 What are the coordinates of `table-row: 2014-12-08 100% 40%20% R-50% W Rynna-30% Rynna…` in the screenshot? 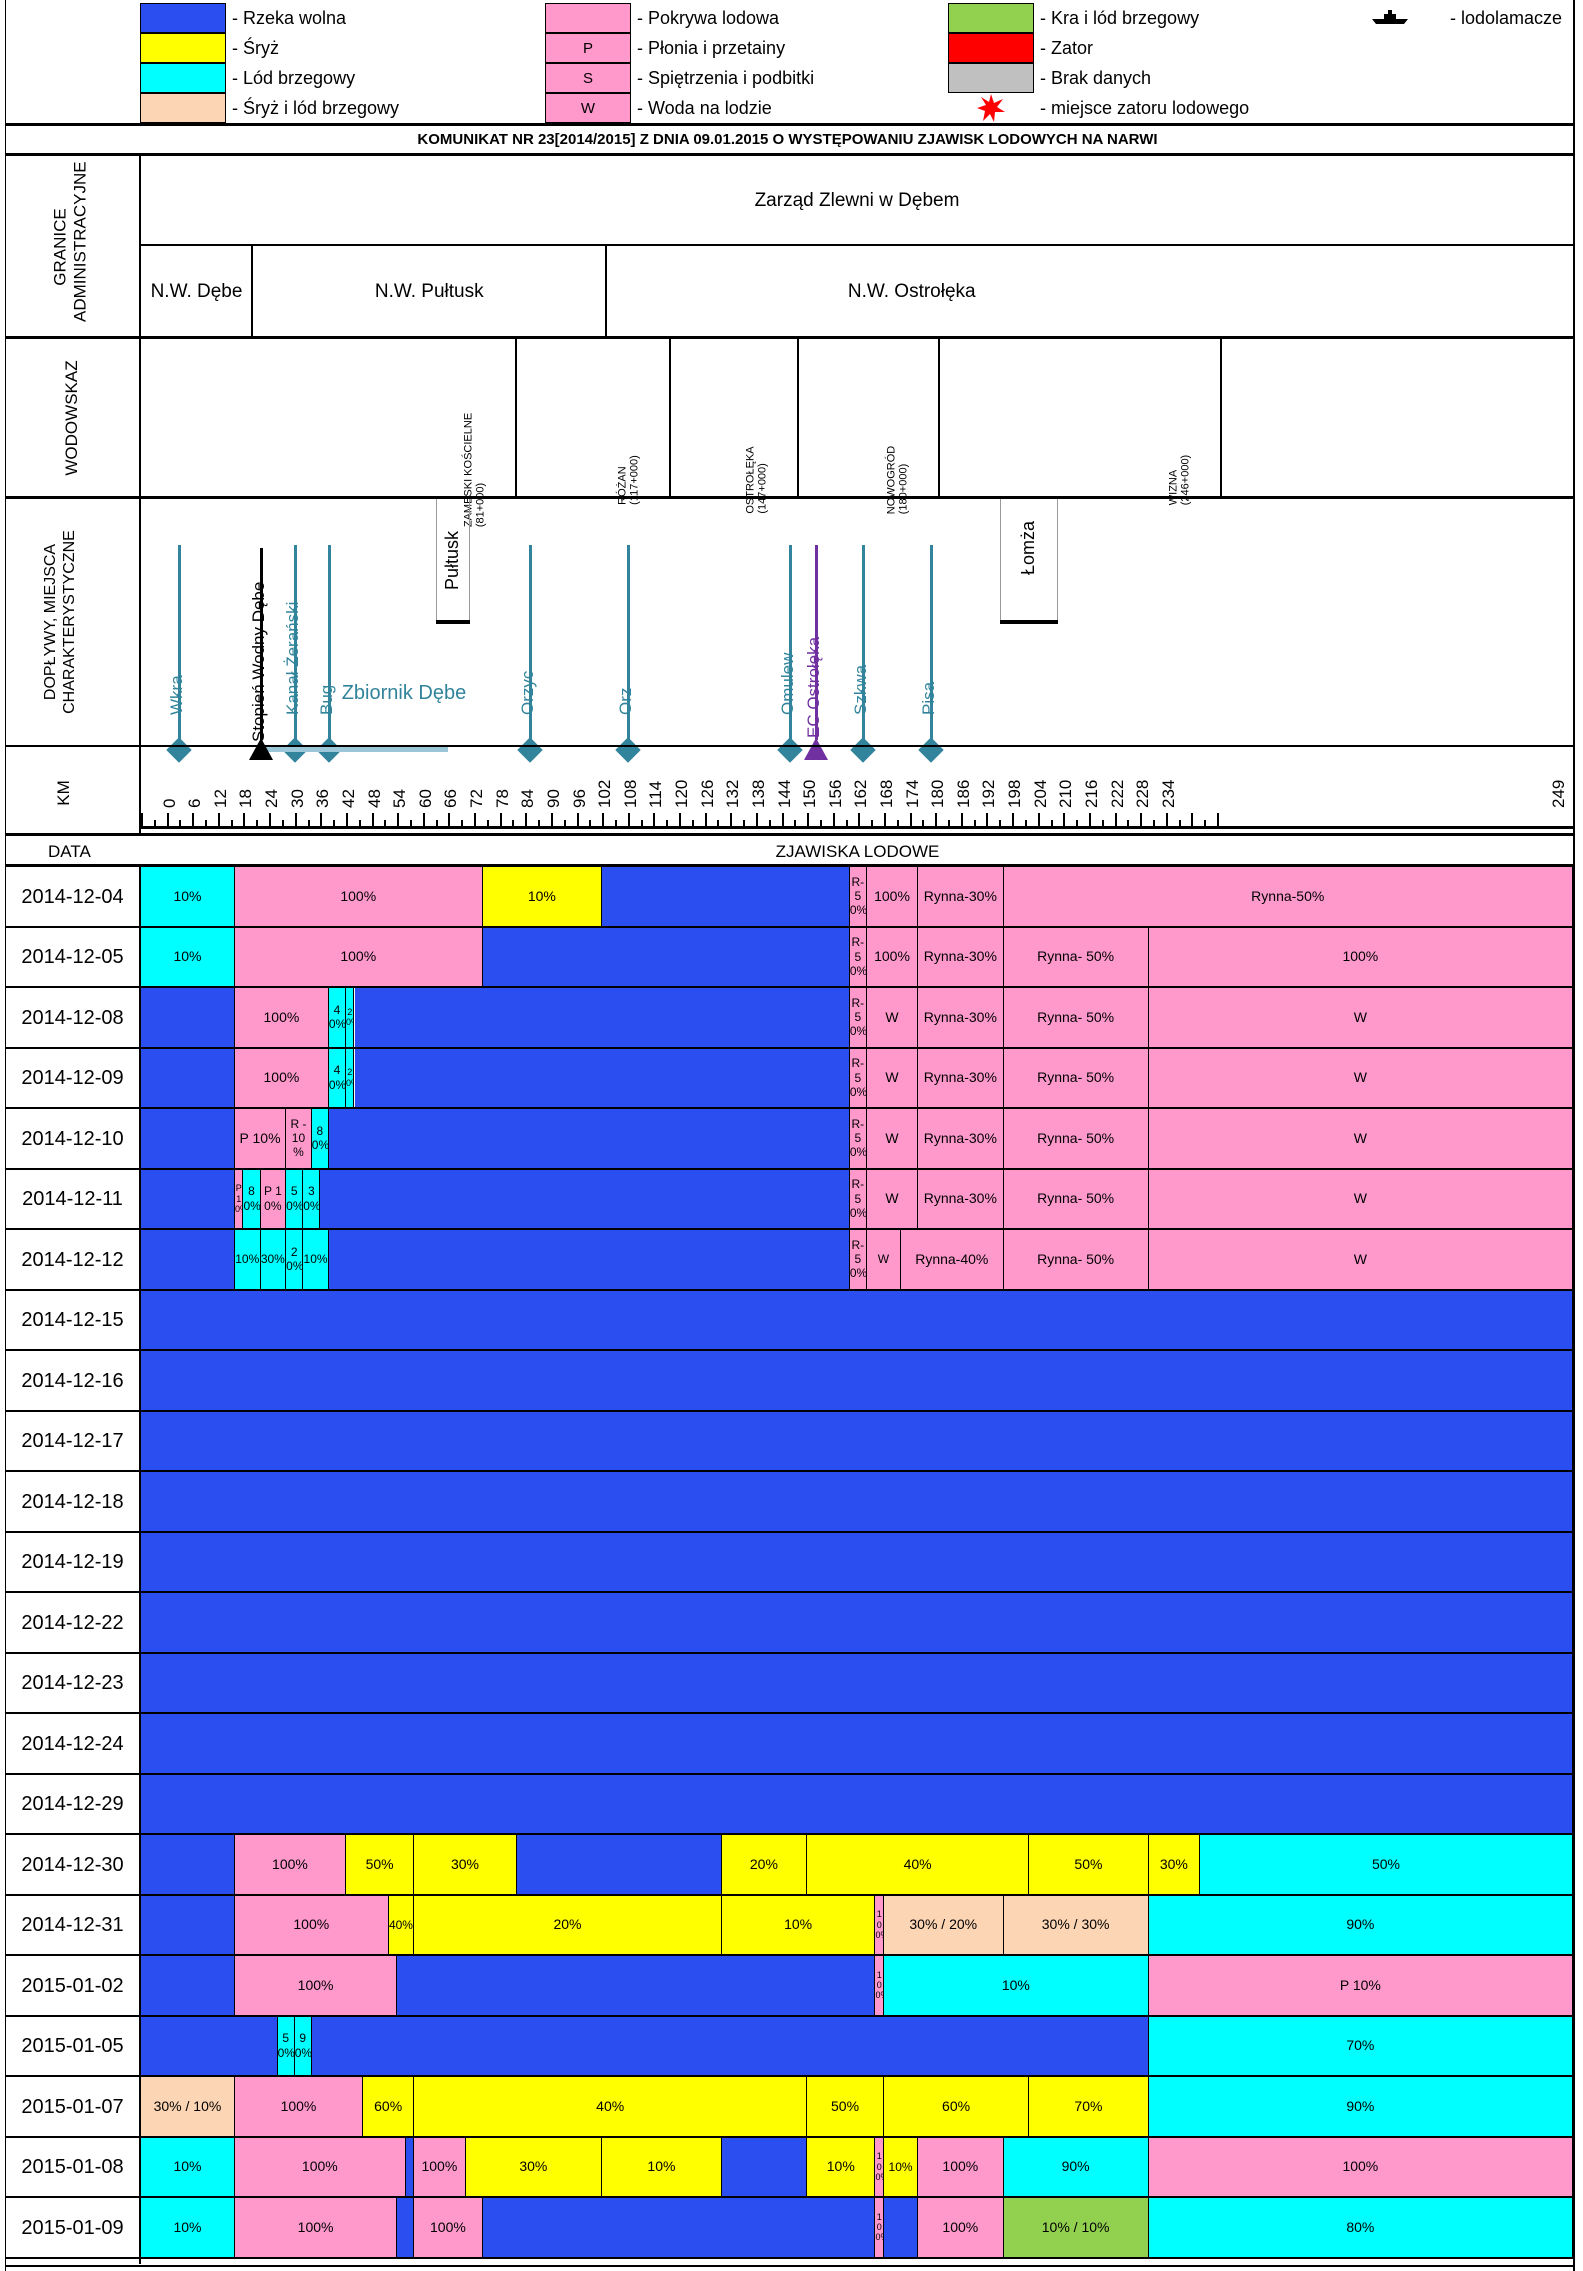 It's located at (787, 1018).